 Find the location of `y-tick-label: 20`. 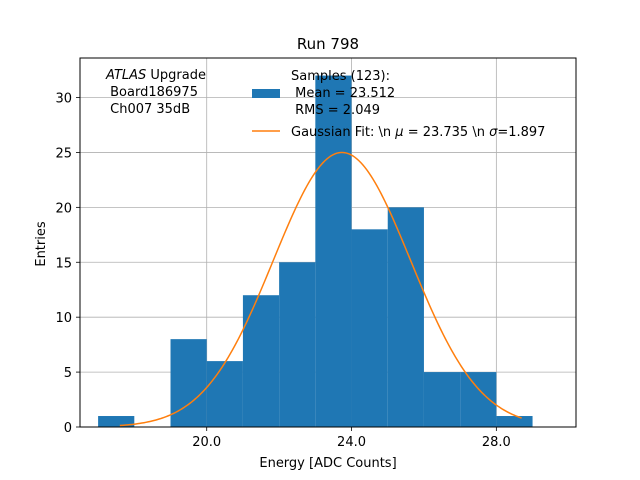

y-tick-label: 20 is located at coordinates (63, 208).